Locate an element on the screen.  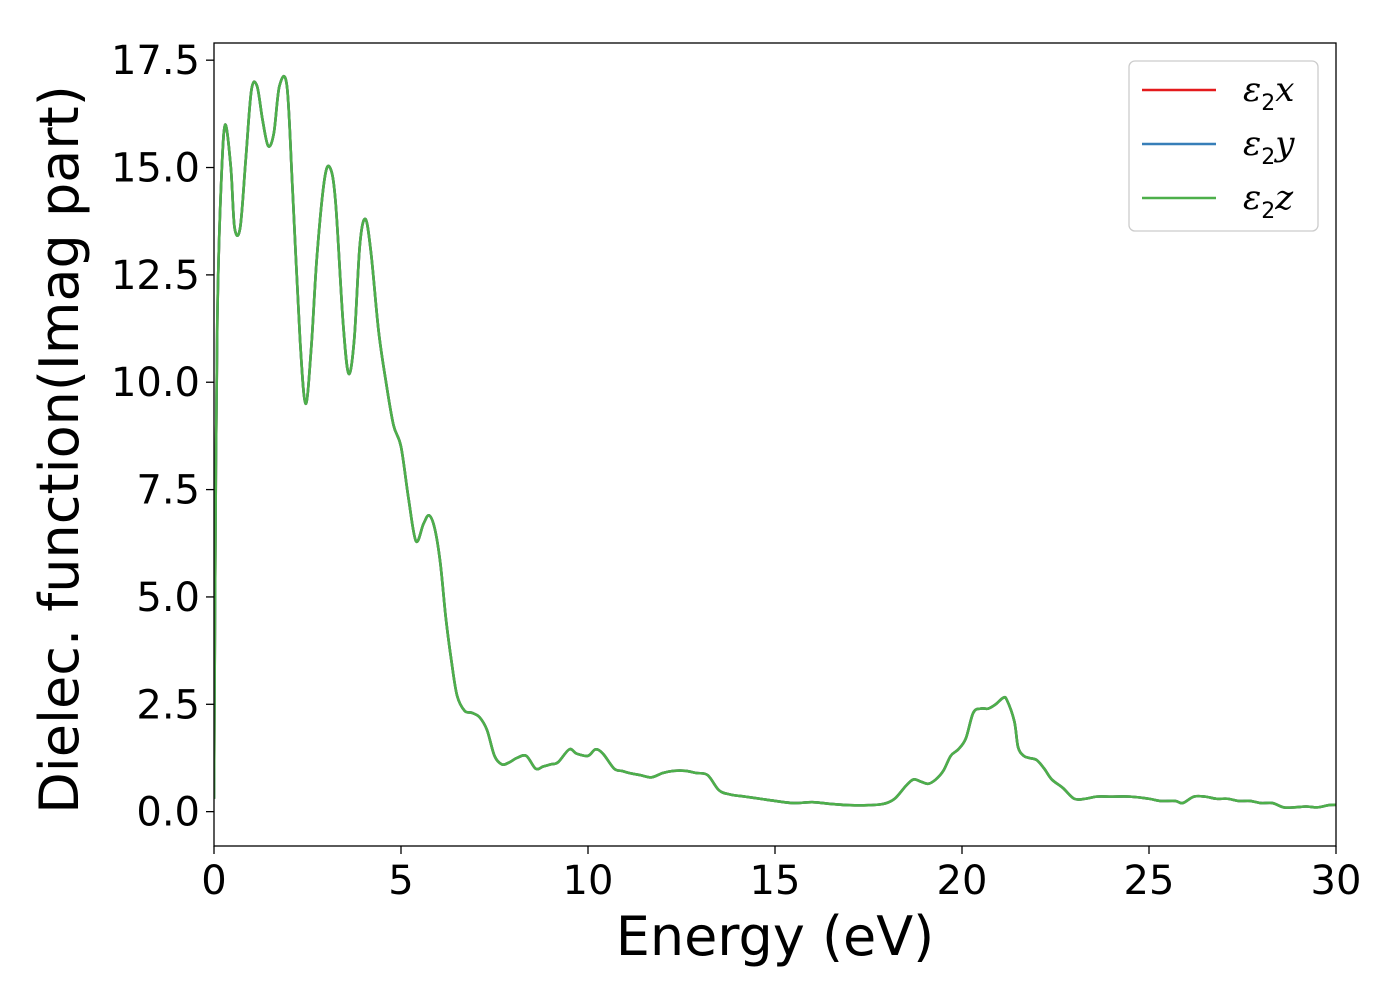
x-tick-label: 20 is located at coordinates (962, 881).